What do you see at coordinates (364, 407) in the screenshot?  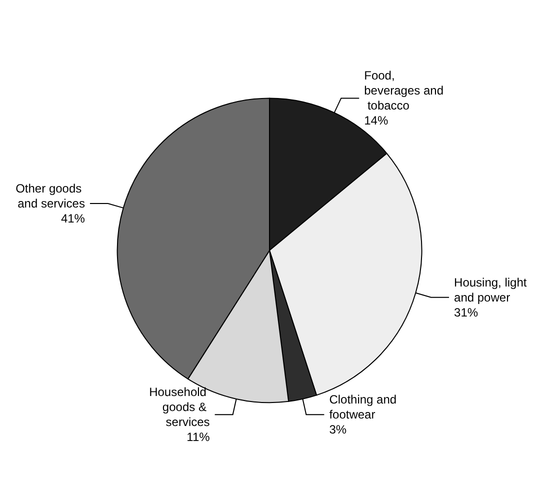 I see `slice-label: Clothing and footwear` at bounding box center [364, 407].